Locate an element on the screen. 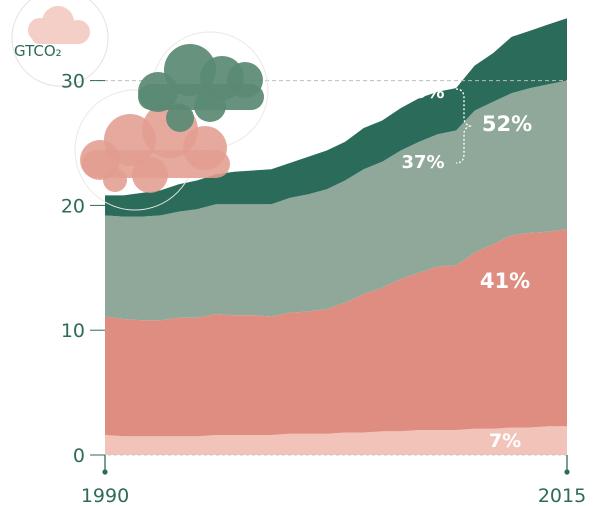 The image size is (606, 506). cloud-outline-circle is located at coordinates (60, 43).